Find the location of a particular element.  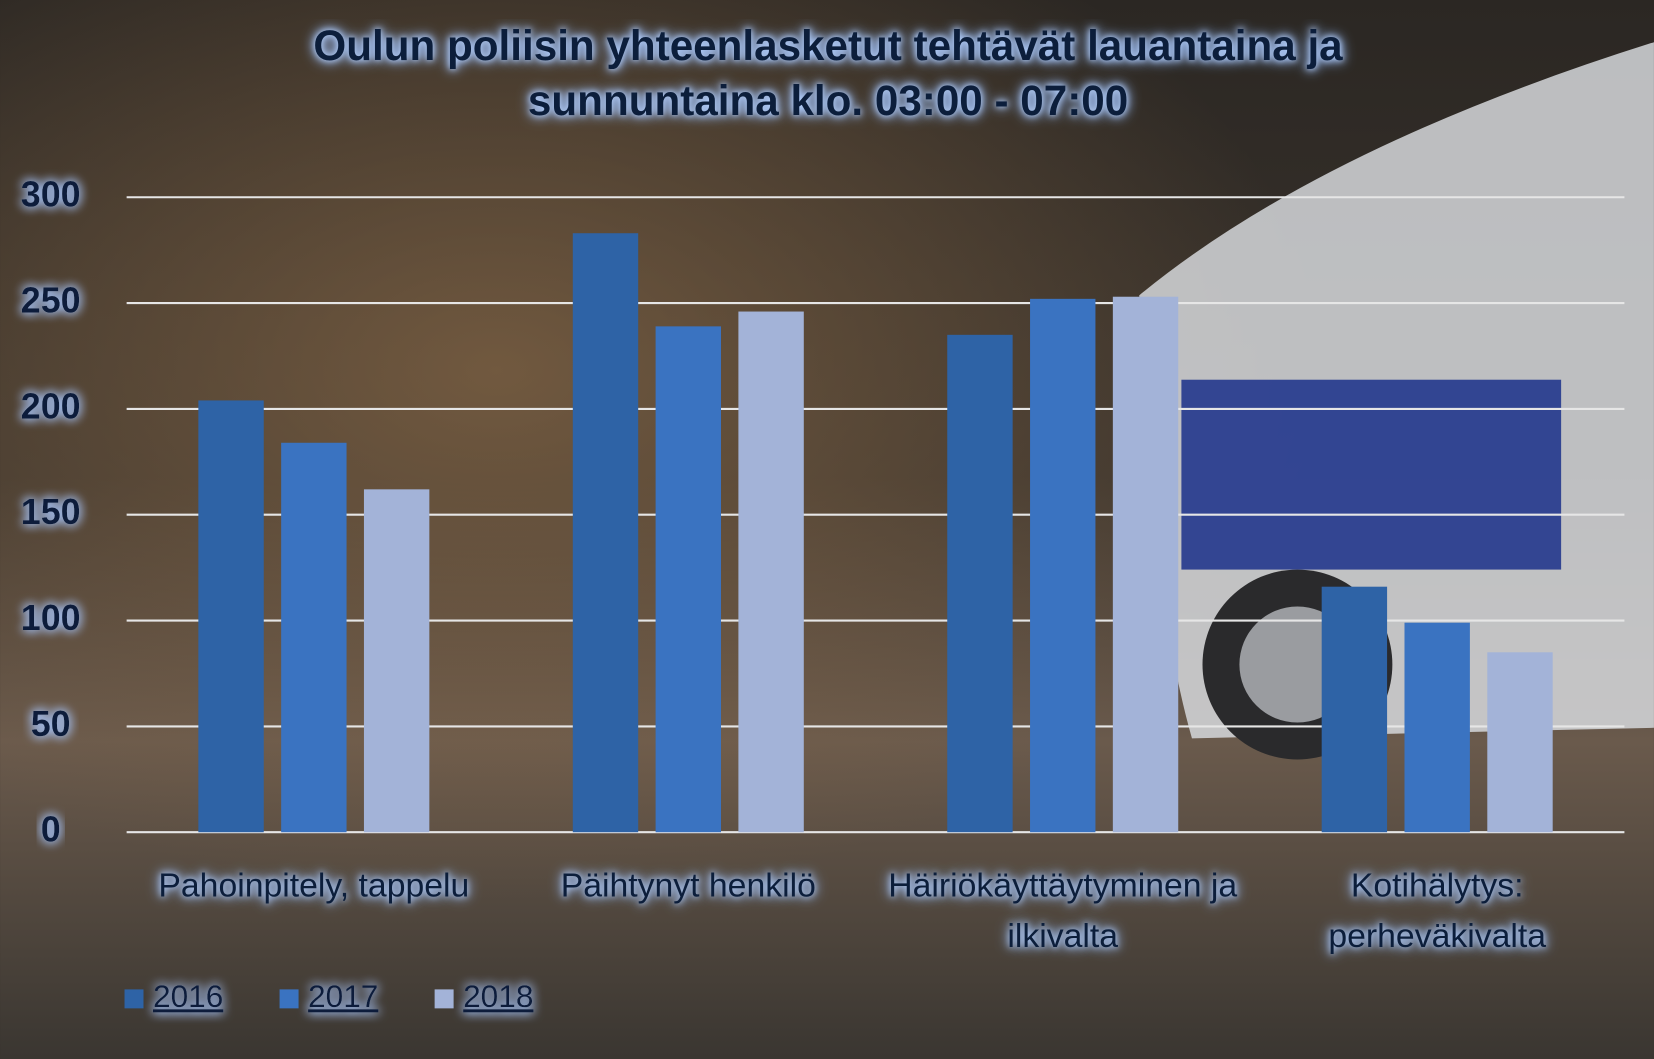

x-tick-label-box: Häiriökäyttäytyminen ja ilkivalta is located at coordinates (1063, 910).